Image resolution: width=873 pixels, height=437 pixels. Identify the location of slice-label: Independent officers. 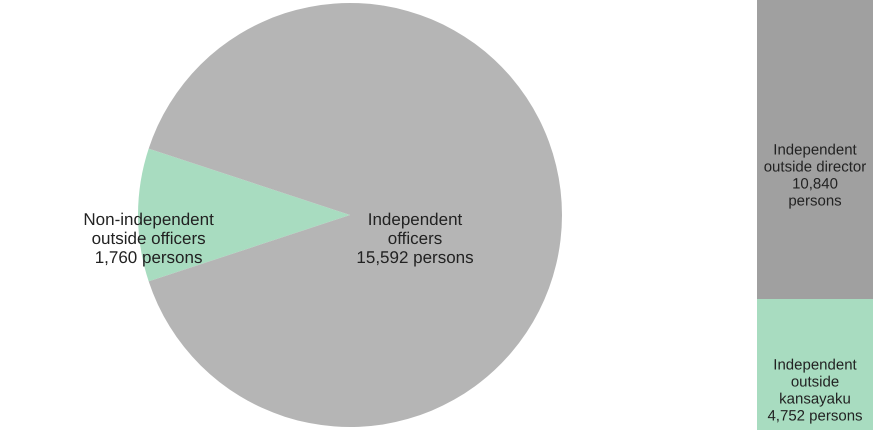
(415, 229).